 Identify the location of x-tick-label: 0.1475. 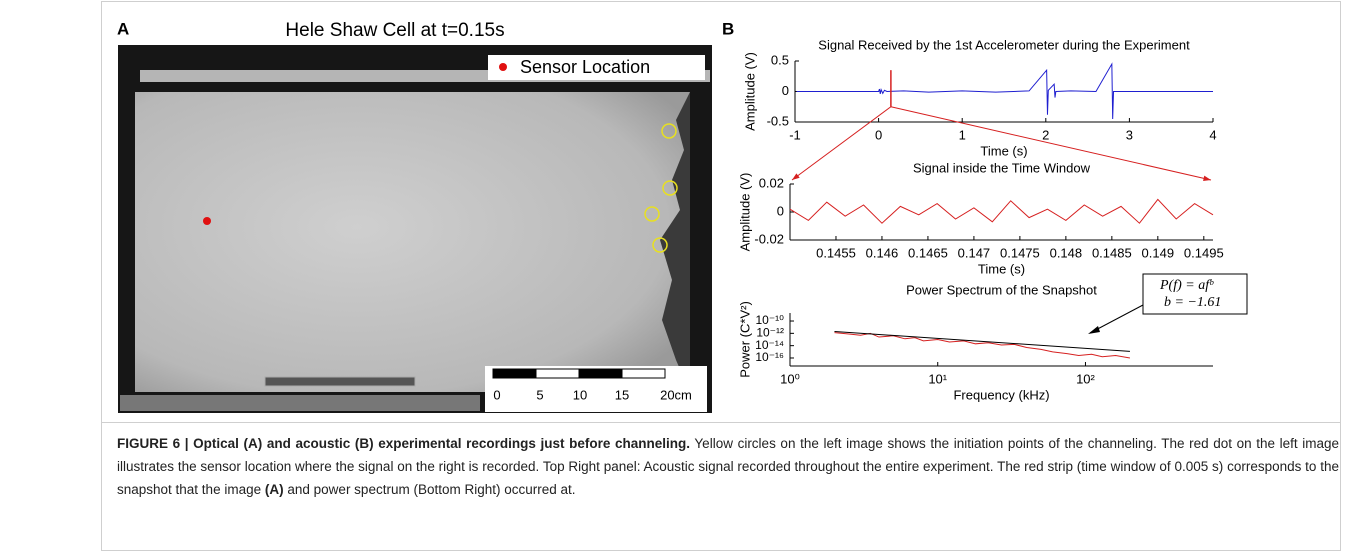
(1020, 252).